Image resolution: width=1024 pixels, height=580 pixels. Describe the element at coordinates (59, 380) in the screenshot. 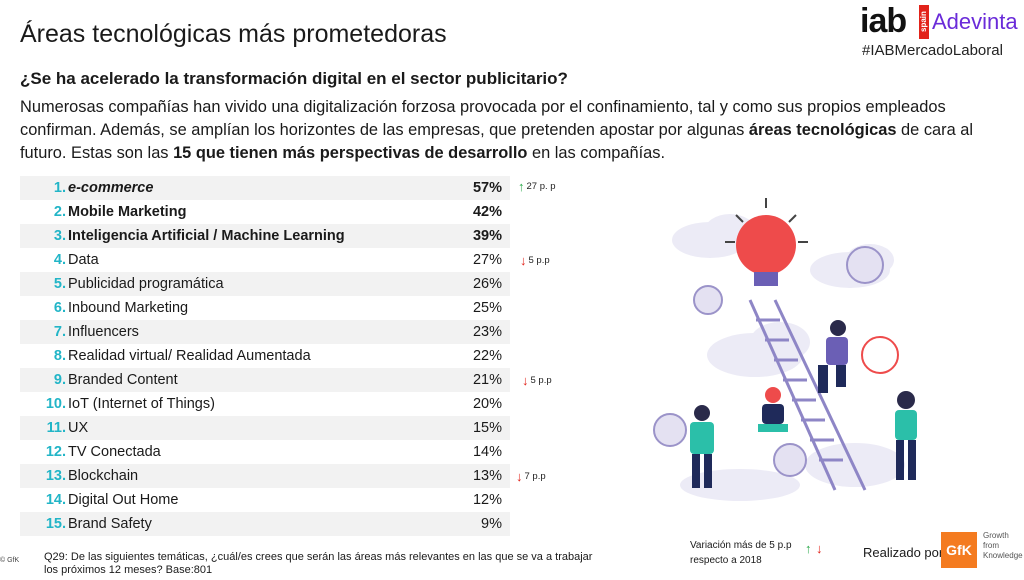

I see `rank-number: 9.` at that location.